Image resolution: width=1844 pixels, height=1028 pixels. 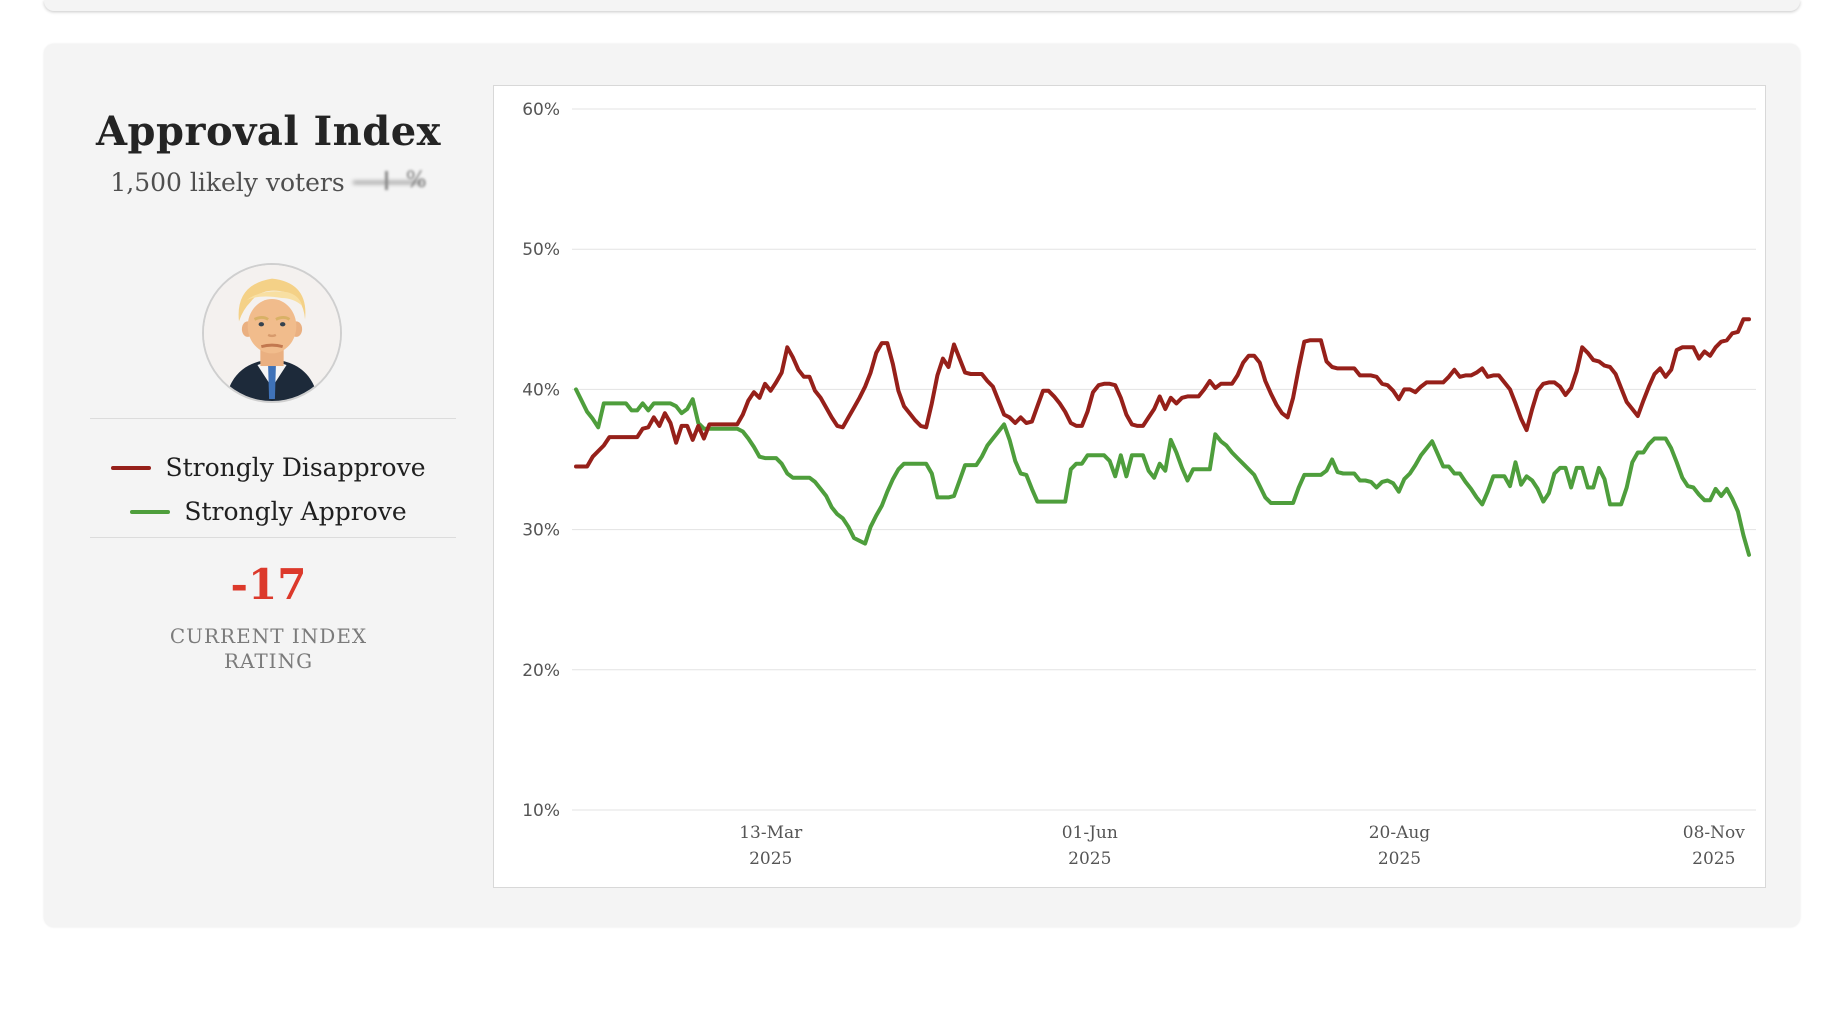 What do you see at coordinates (268, 584) in the screenshot?
I see `current-index-value: -17` at bounding box center [268, 584].